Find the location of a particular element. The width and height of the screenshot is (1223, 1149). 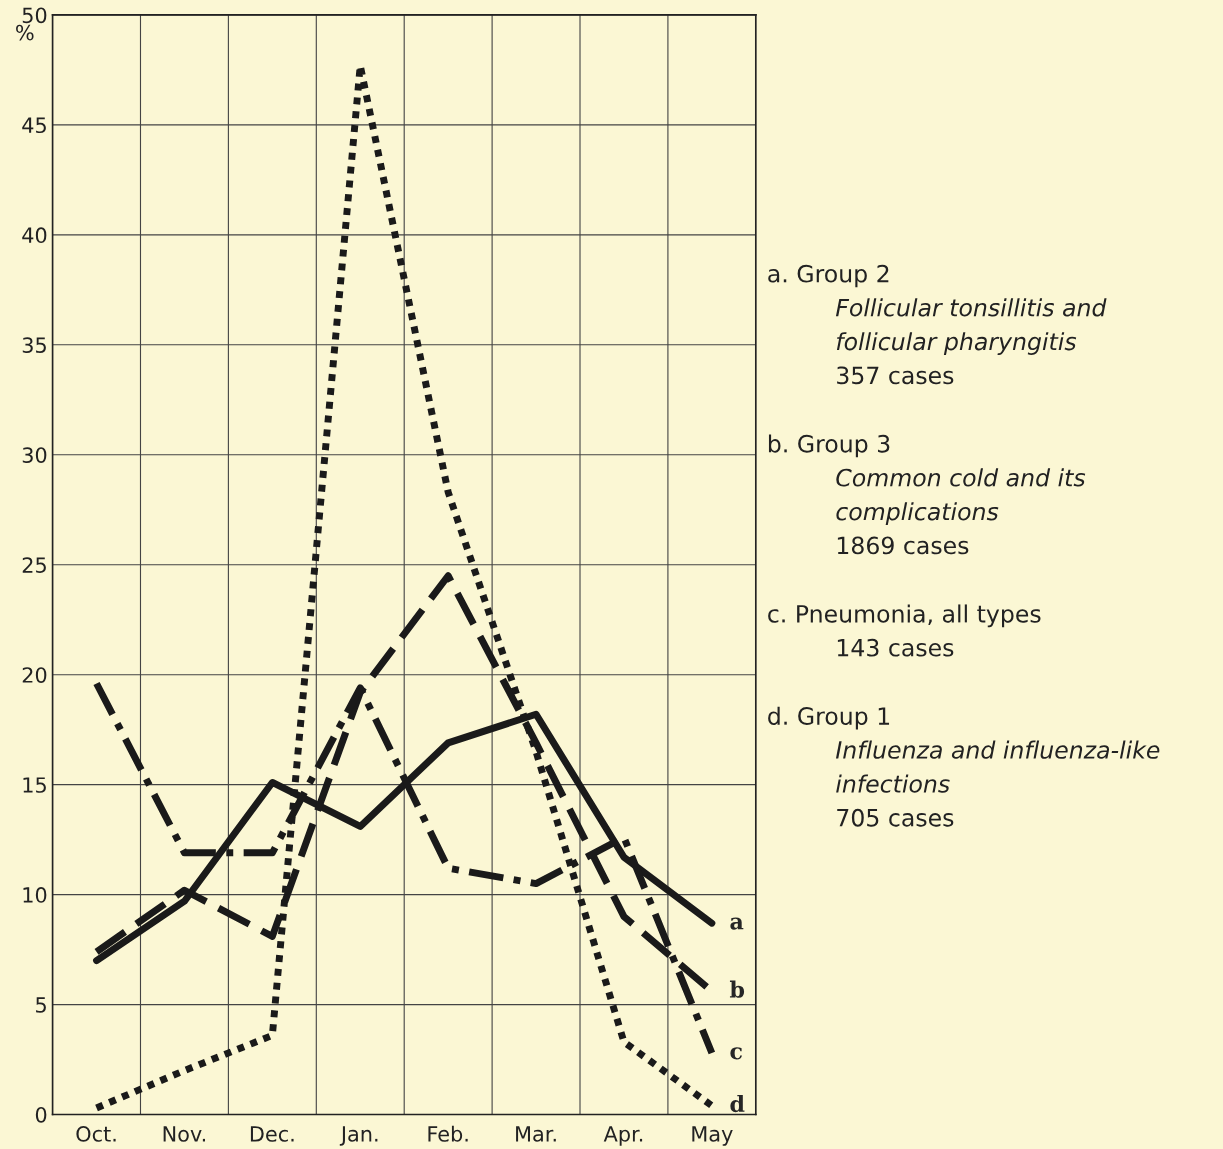

y-tick-label: 30 is located at coordinates (34, 455).